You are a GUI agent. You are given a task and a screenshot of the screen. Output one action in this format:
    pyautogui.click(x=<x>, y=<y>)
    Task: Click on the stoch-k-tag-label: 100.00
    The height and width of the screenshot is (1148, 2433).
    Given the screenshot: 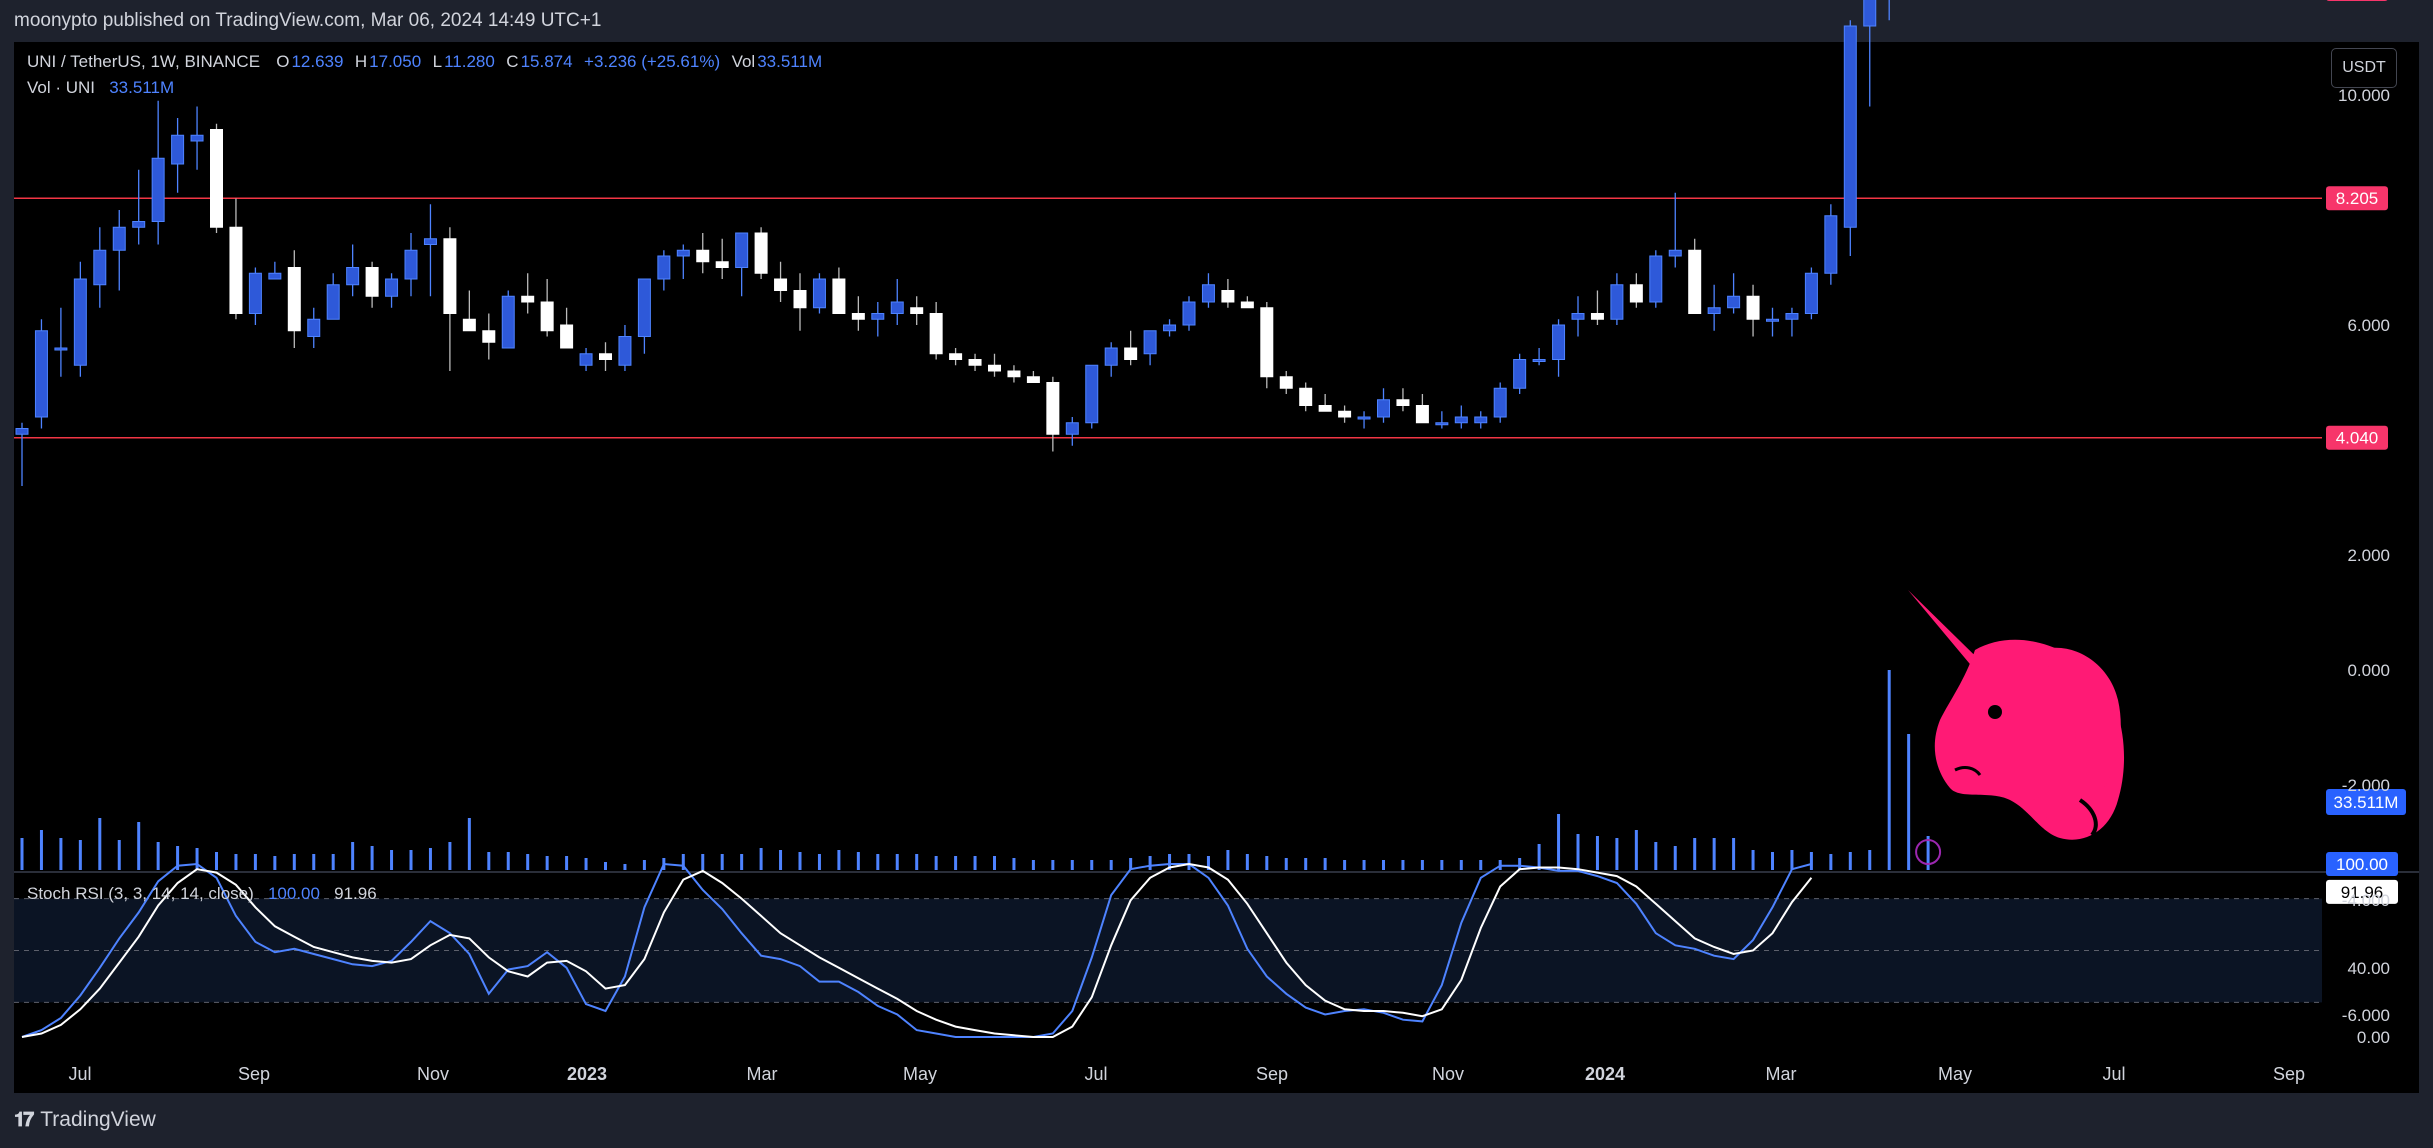 What is the action you would take?
    pyautogui.click(x=2362, y=864)
    